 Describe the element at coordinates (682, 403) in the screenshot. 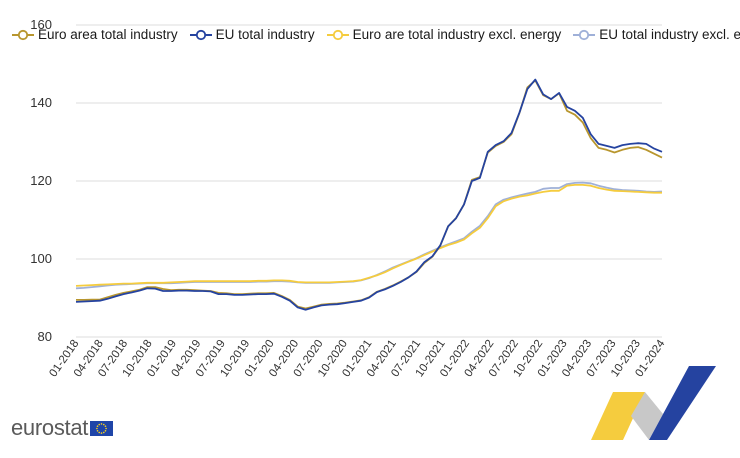

I see `ribbon-blue` at that location.